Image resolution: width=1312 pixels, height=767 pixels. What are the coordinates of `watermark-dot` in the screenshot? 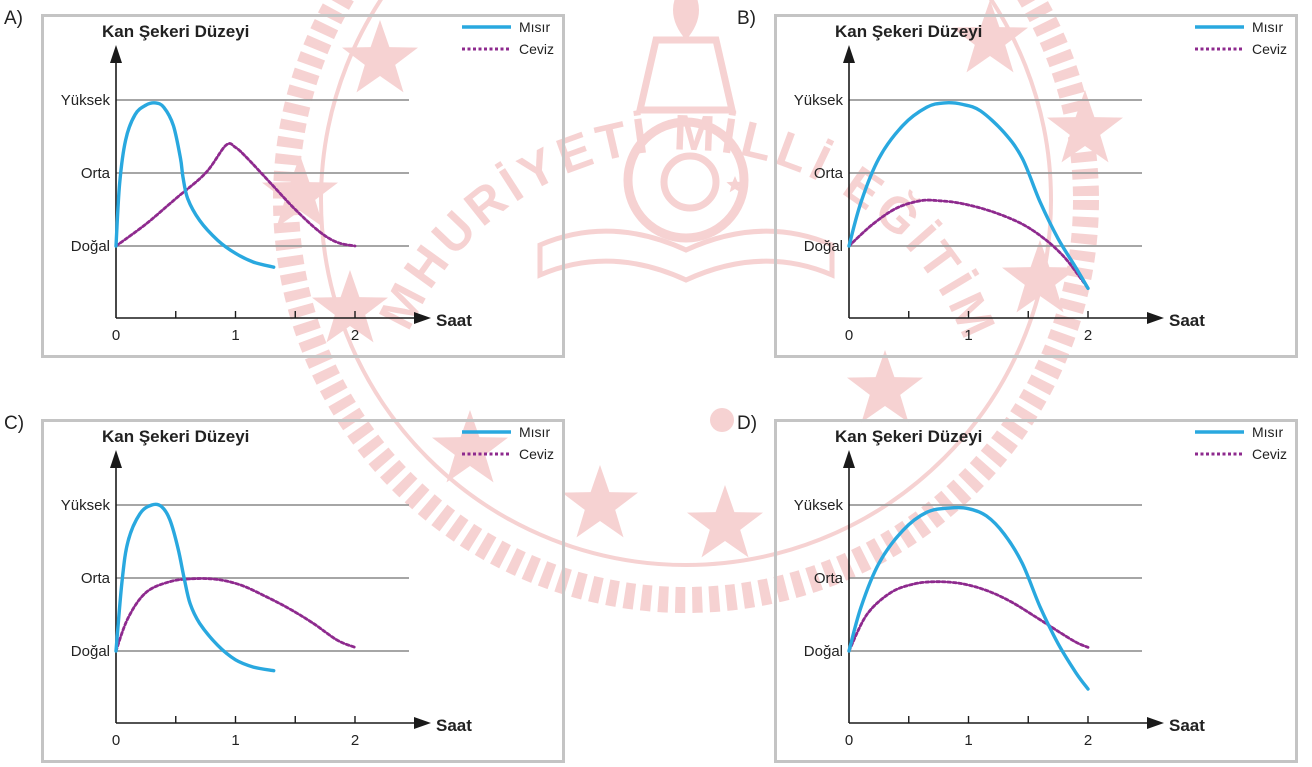 It's located at (722, 420).